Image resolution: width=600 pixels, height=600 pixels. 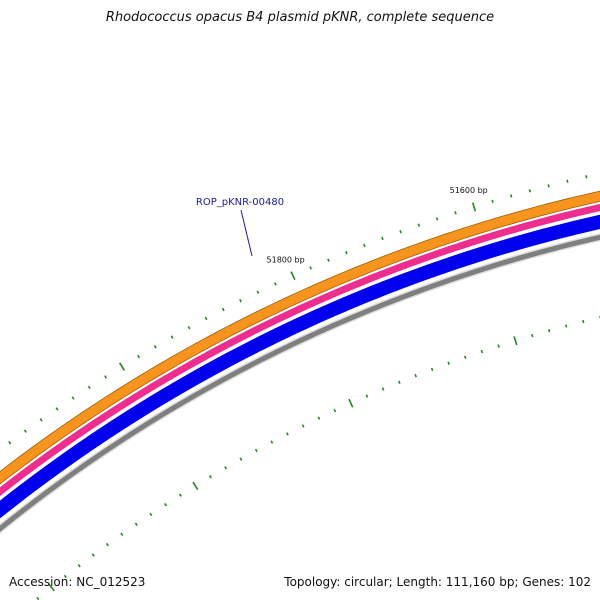 I want to click on gene-label-leader, so click(x=246, y=233).